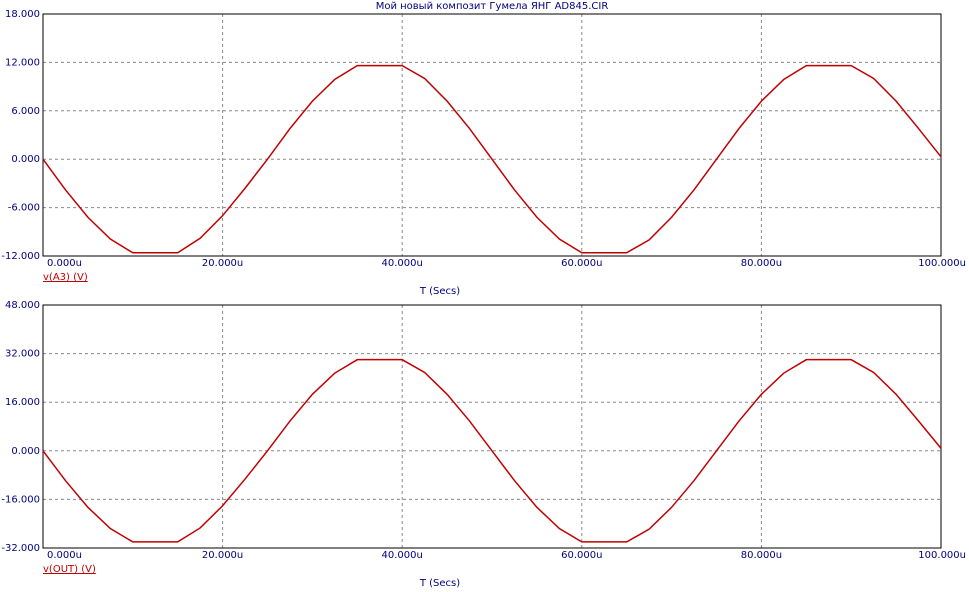  Describe the element at coordinates (22, 14) in the screenshot. I see `y-tick-label: 18.000` at that location.